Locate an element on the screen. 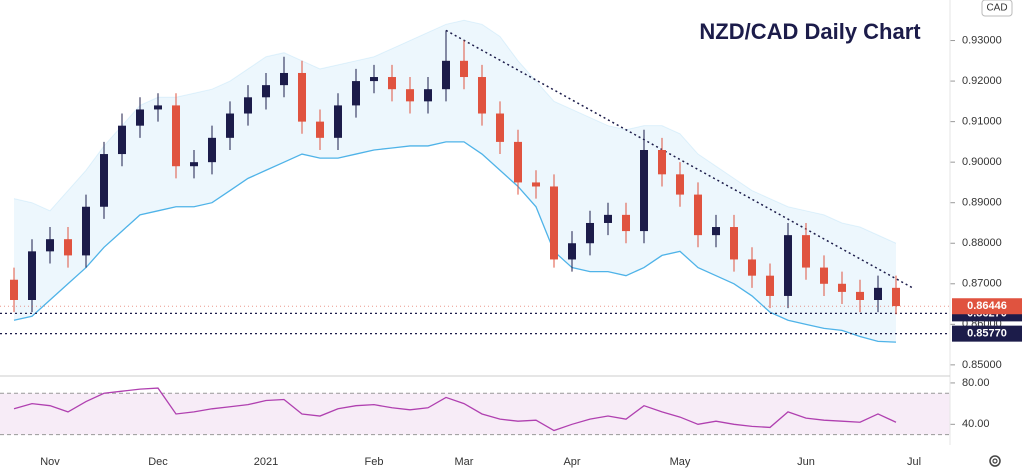  x-tick-label: May is located at coordinates (680, 462).